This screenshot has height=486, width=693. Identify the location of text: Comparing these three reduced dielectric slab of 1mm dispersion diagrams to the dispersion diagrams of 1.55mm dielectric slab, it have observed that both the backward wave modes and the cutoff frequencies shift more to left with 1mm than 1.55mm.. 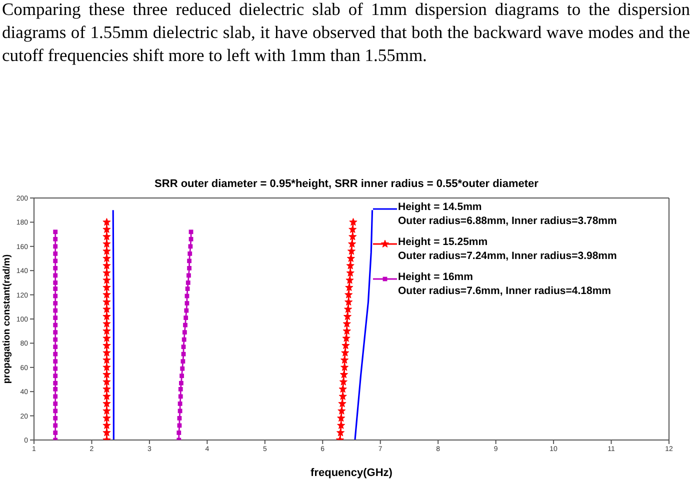
(346, 33).